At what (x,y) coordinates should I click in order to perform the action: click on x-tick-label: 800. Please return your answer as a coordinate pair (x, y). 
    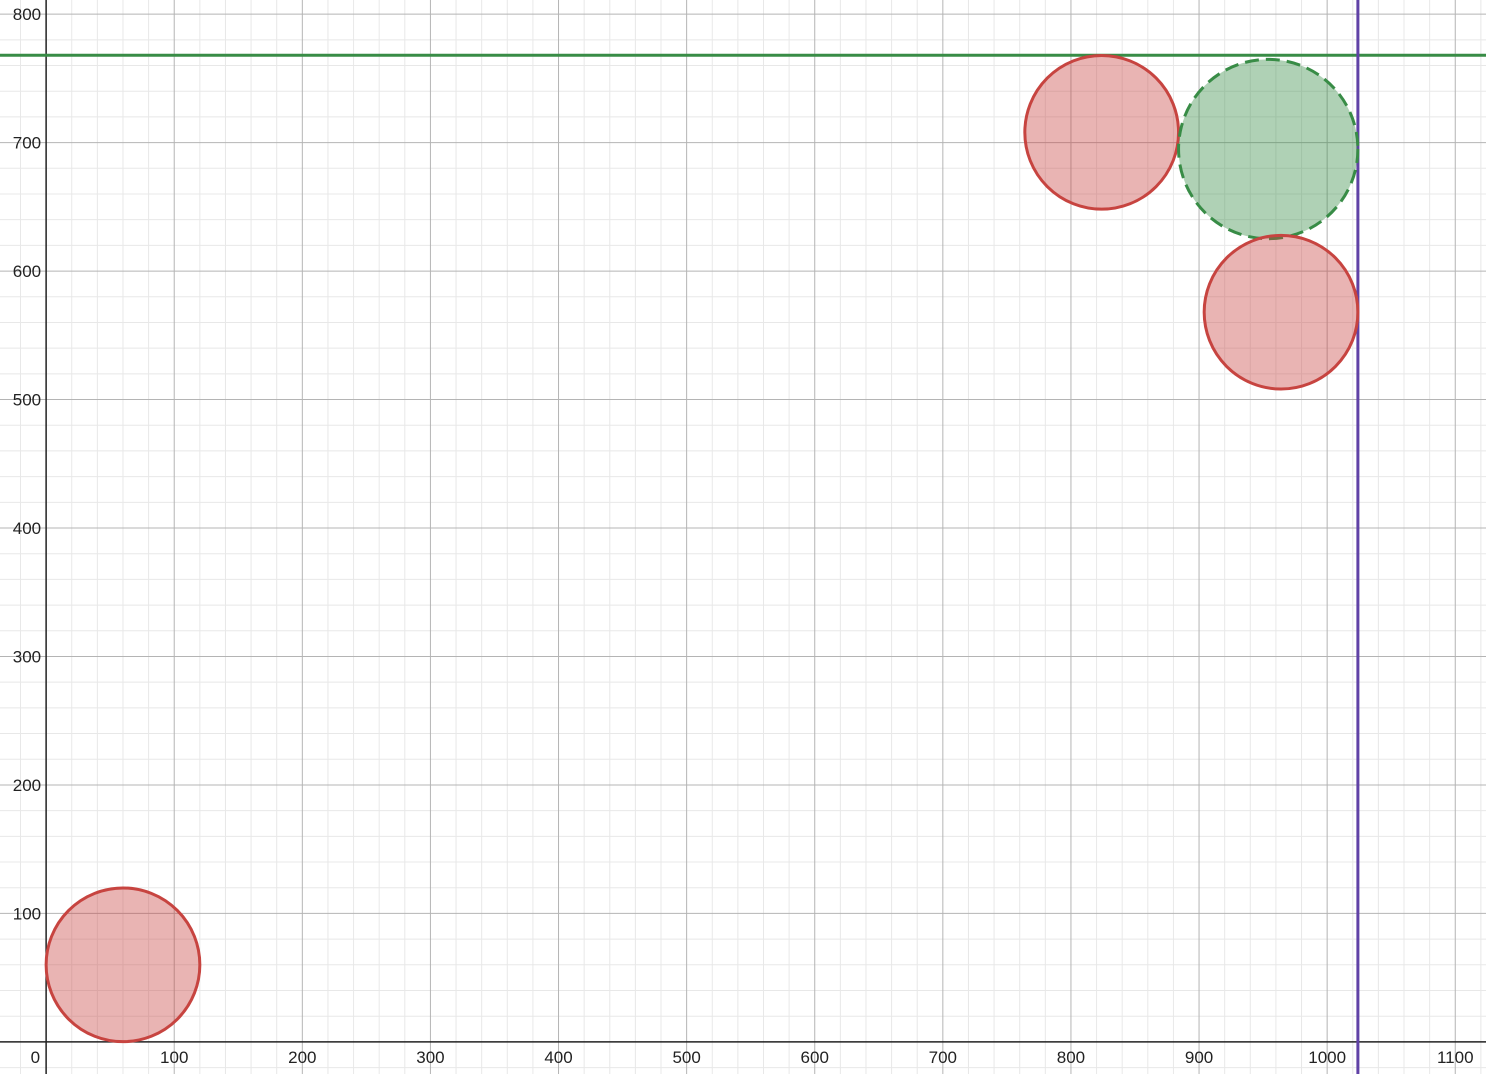
    Looking at the image, I should click on (1071, 1057).